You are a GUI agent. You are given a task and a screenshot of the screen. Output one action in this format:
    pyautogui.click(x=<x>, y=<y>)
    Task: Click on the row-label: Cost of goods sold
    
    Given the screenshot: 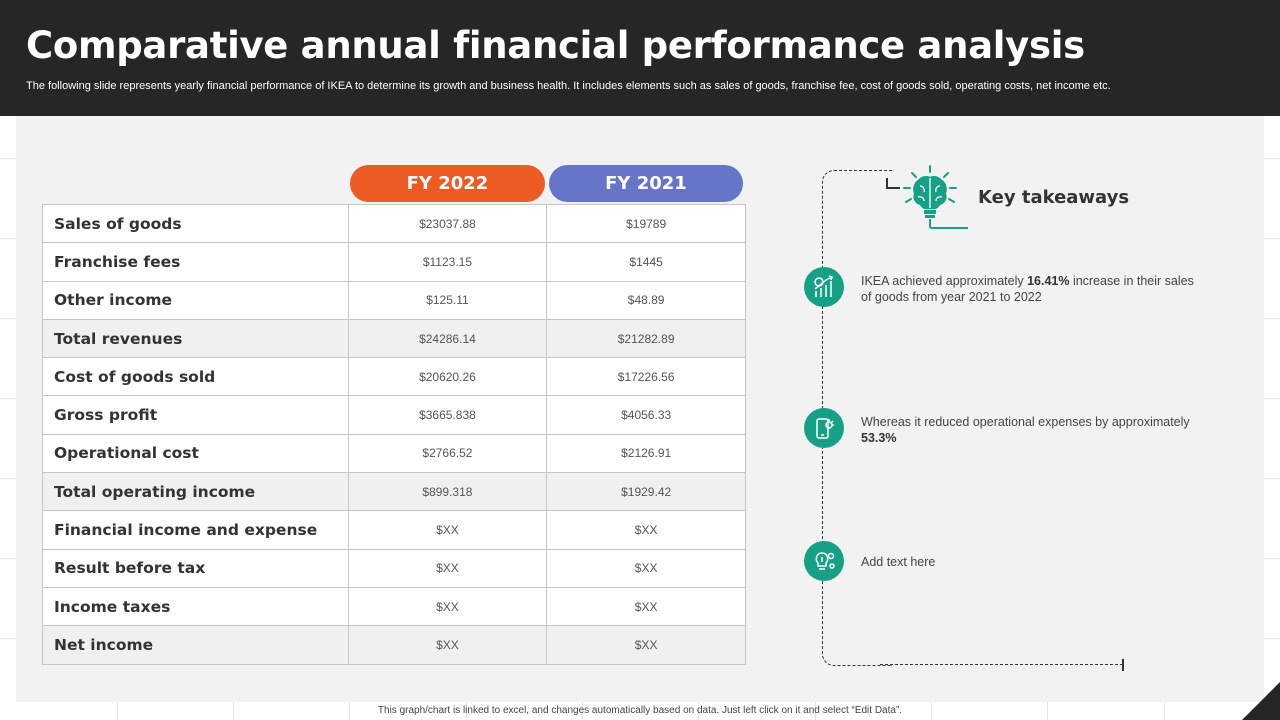 What is the action you would take?
    pyautogui.click(x=195, y=377)
    